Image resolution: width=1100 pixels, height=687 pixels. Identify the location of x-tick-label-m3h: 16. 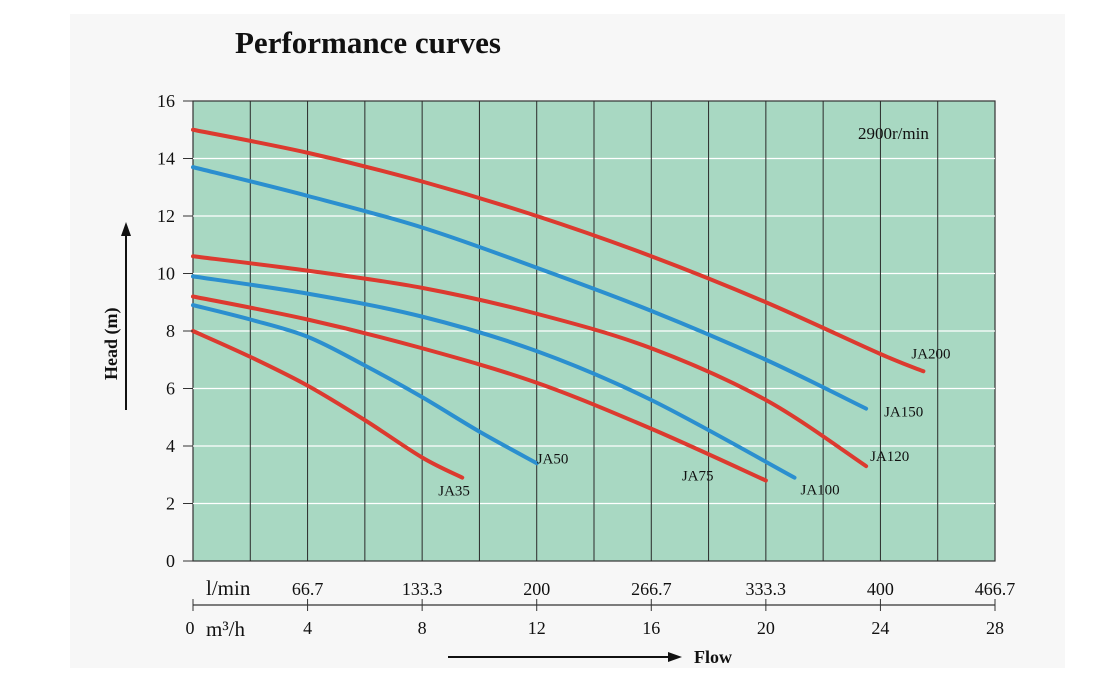
(651, 628).